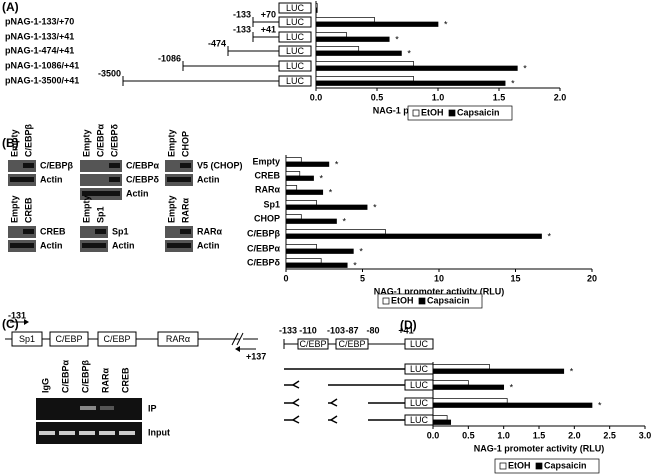 This screenshot has height=475, width=652. Describe the element at coordinates (116, 339) in the screenshot. I see `box-label: C/EBP` at that location.